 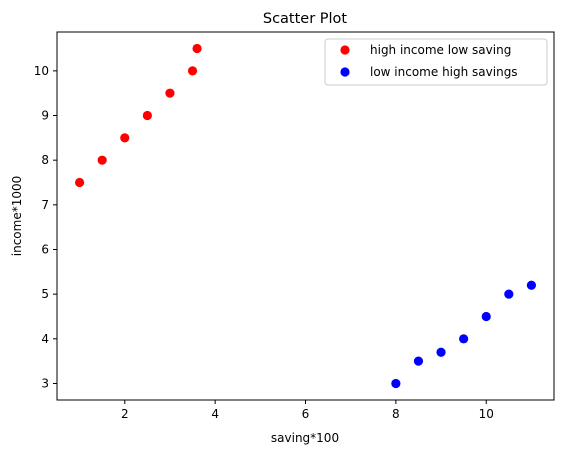 I want to click on x-axis-ticks: 2 4 6 8 10, so click(x=307, y=410).